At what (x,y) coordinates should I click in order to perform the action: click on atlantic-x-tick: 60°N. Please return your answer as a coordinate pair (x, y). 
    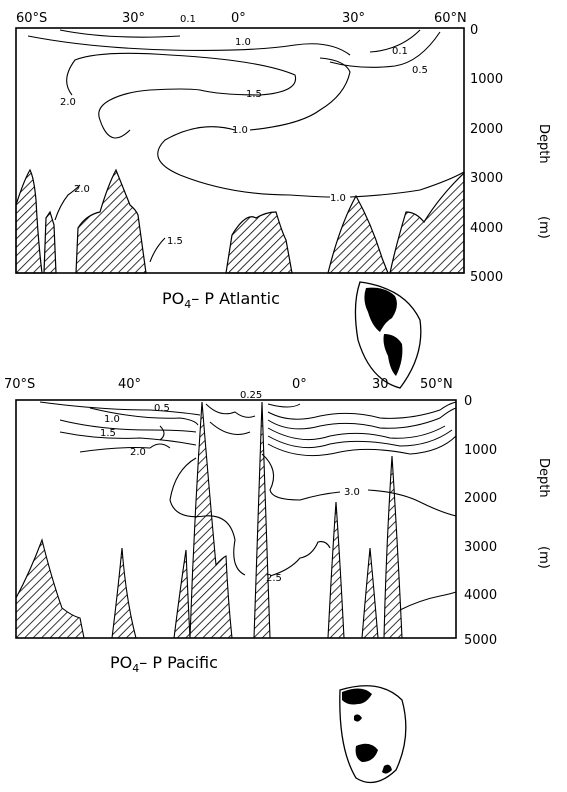
    Looking at the image, I should click on (450, 18).